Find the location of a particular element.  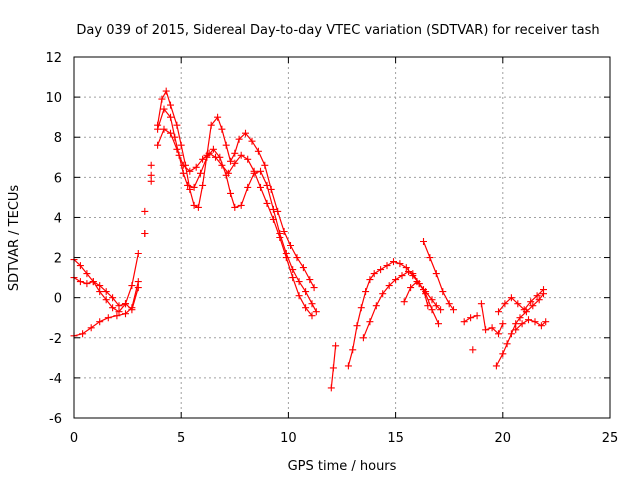

x-tick-label: 10 is located at coordinates (288, 438).